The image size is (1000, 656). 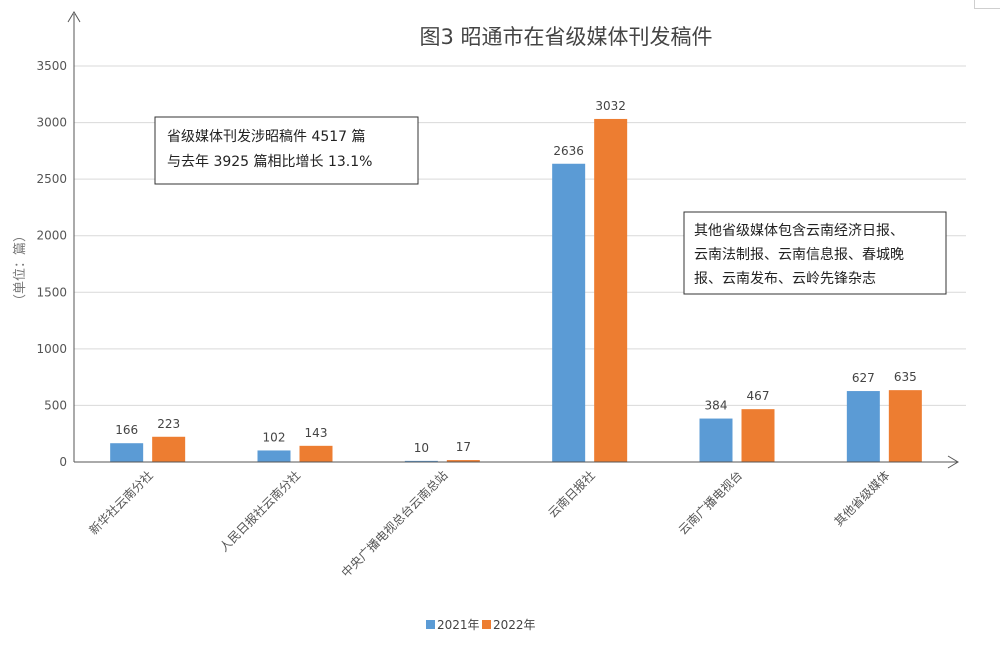 What do you see at coordinates (266, 137) in the screenshot?
I see `annotation-text: 省级媒体刊发涉昭稿件 4517 篇` at bounding box center [266, 137].